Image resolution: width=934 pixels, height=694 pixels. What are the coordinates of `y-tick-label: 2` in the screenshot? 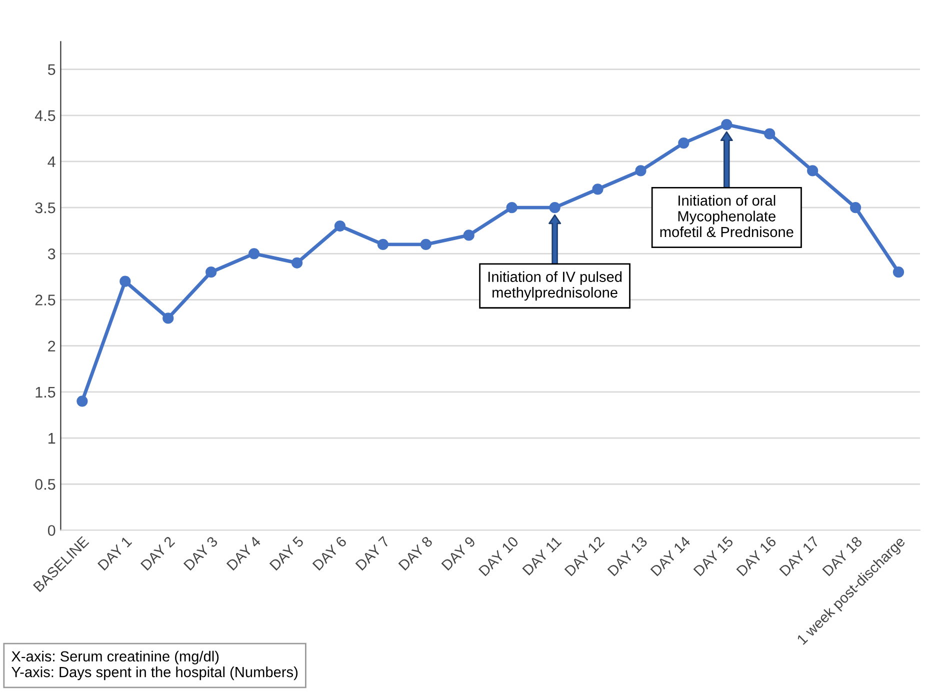 It's located at (52, 346).